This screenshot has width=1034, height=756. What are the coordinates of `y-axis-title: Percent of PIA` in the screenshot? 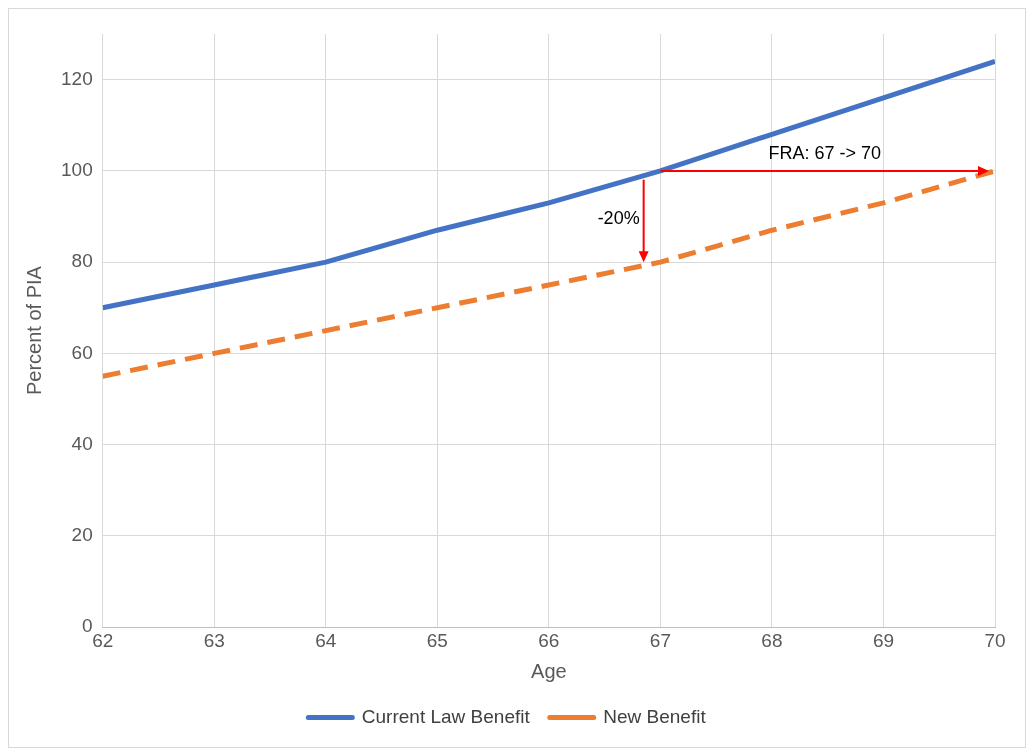 It's located at (33, 330).